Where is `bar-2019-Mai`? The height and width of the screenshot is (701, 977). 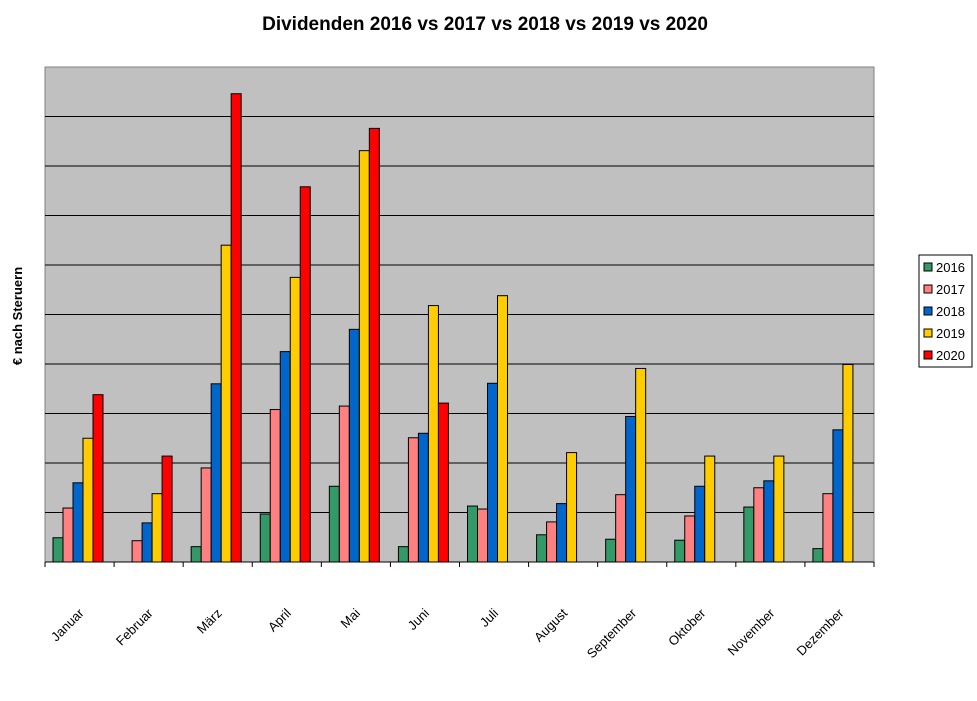
bar-2019-Mai is located at coordinates (364, 356).